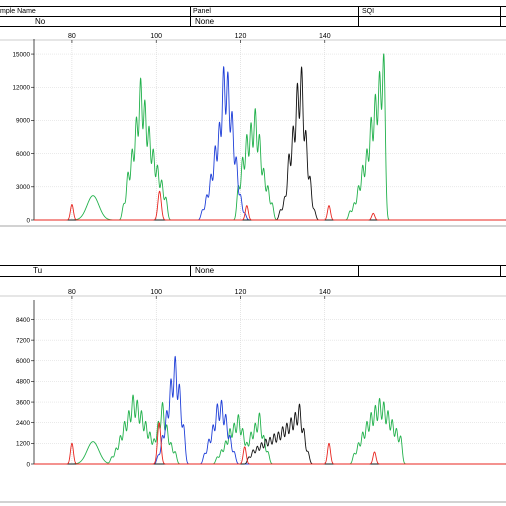 The height and width of the screenshot is (506, 506). What do you see at coordinates (23, 320) in the screenshot?
I see `y-tick-label: 8400` at bounding box center [23, 320].